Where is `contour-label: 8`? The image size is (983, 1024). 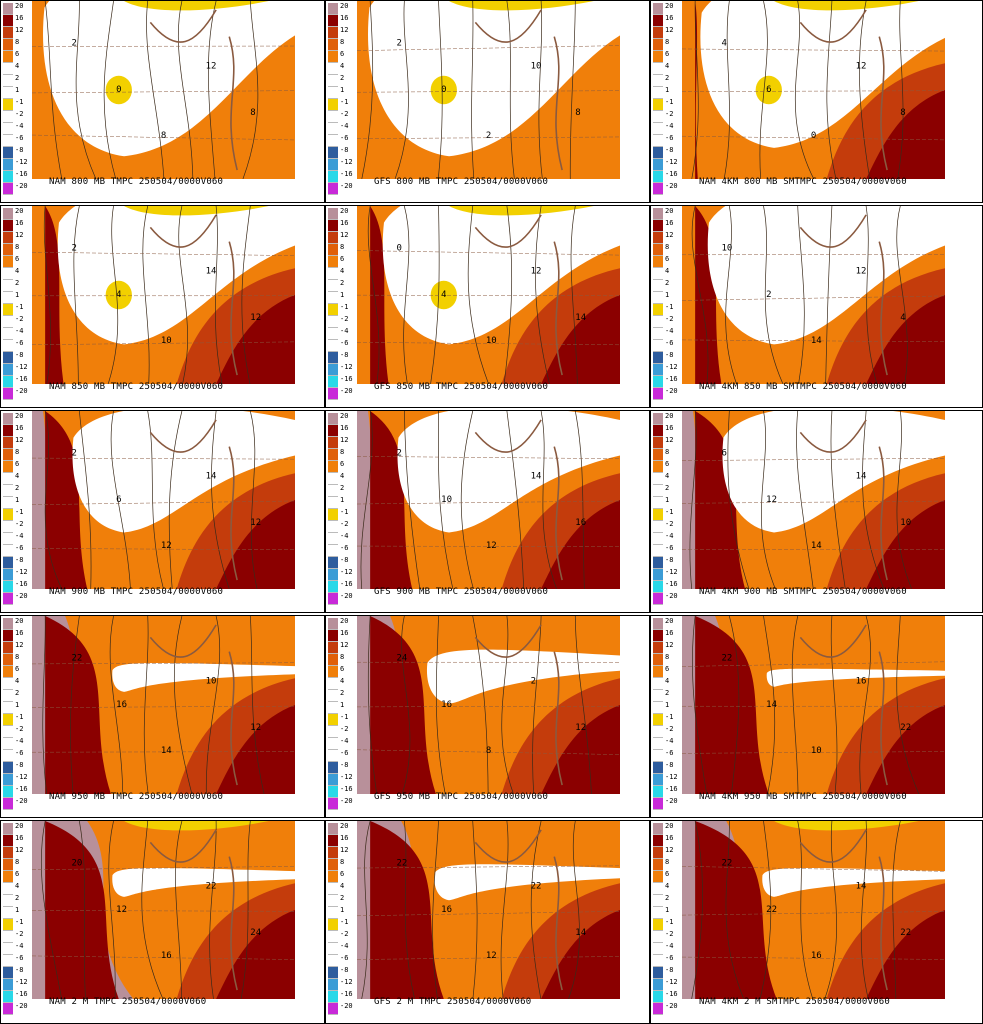
contour-label: 8 is located at coordinates (252, 113).